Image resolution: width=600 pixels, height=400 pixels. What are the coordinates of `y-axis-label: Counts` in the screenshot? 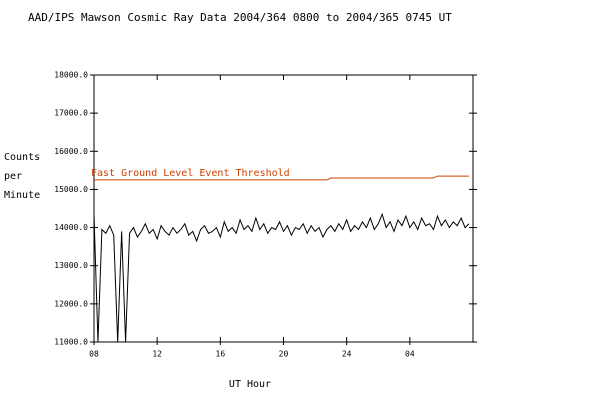 It's located at (22, 157).